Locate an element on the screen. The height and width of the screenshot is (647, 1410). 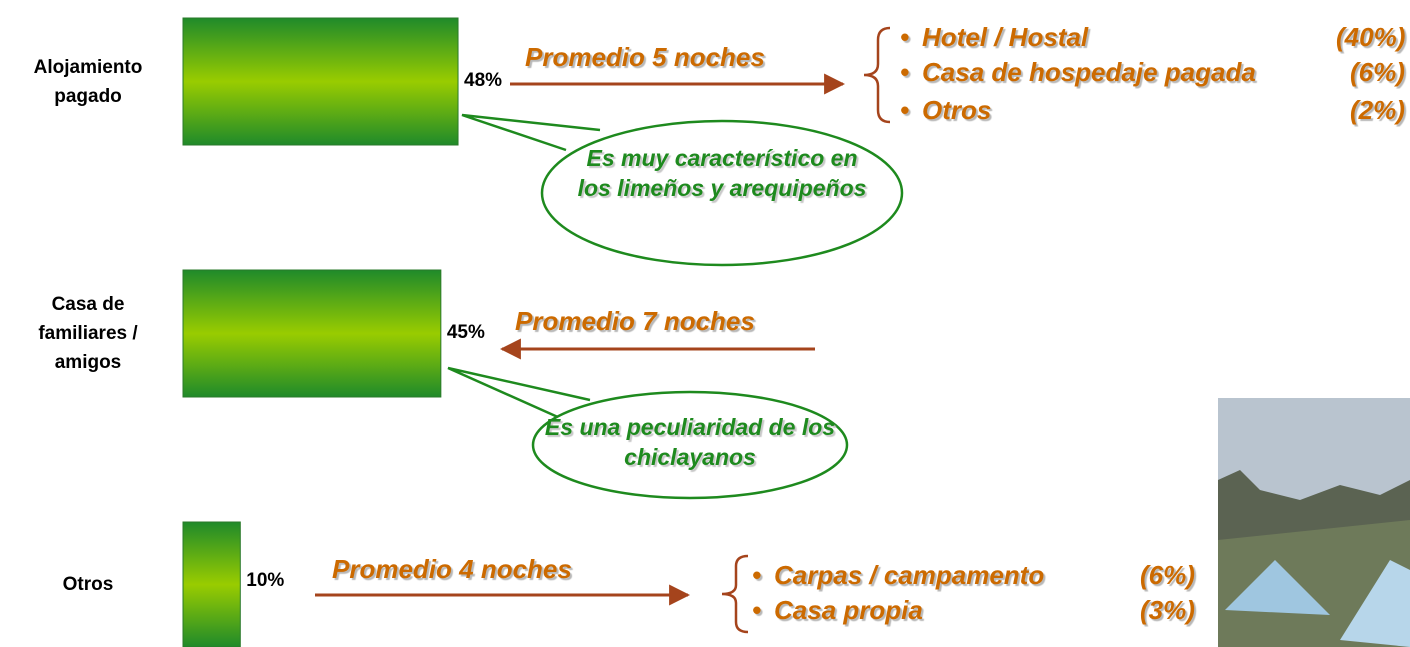
breakdown-label: Carpas / campamento is located at coordinates (909, 575).